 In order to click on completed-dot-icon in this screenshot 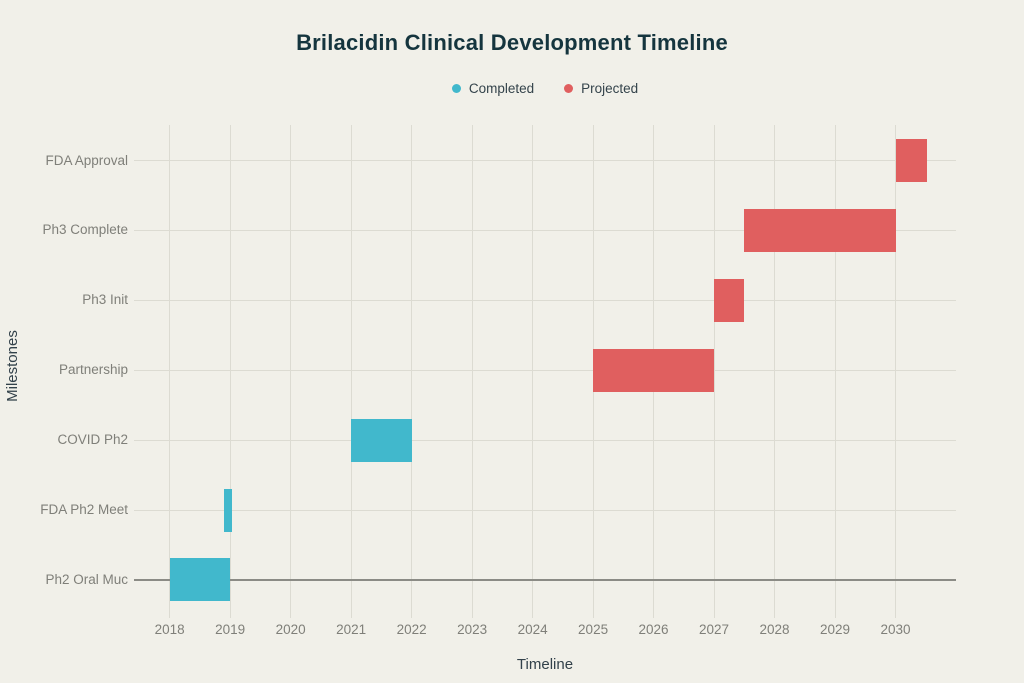, I will do `click(456, 88)`.